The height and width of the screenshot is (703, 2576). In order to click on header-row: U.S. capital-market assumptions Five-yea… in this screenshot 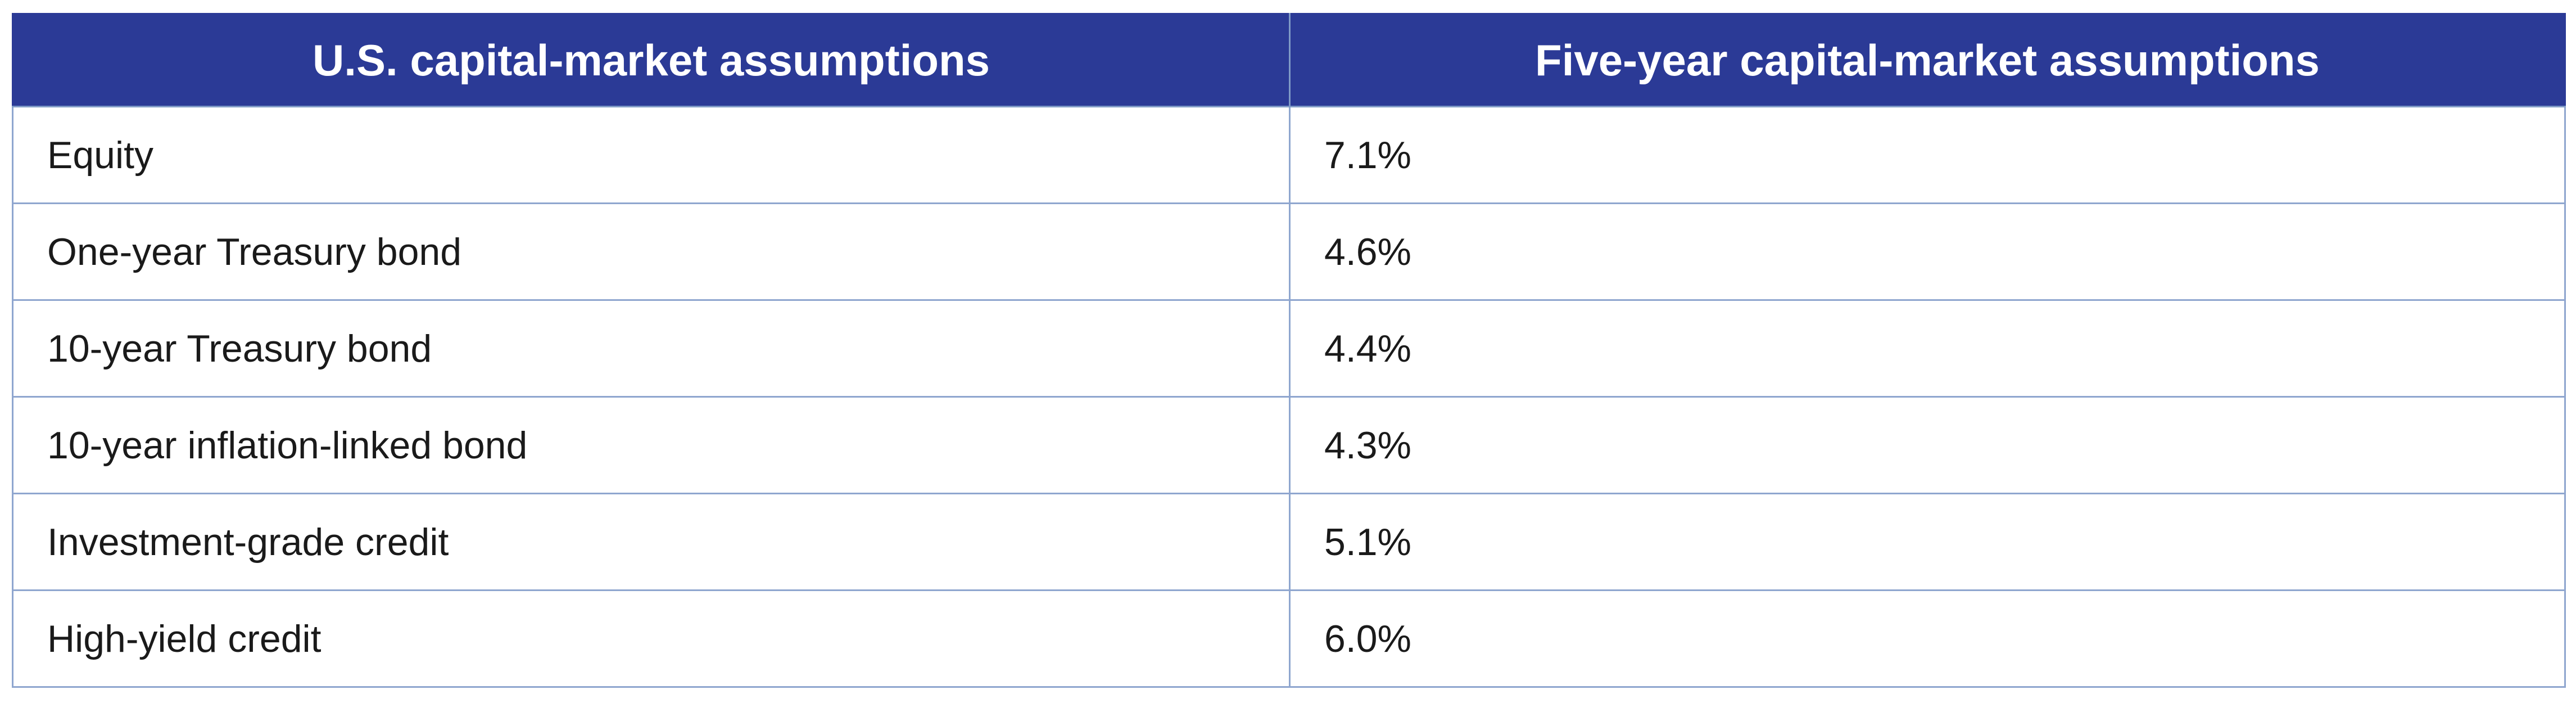, I will do `click(1289, 60)`.